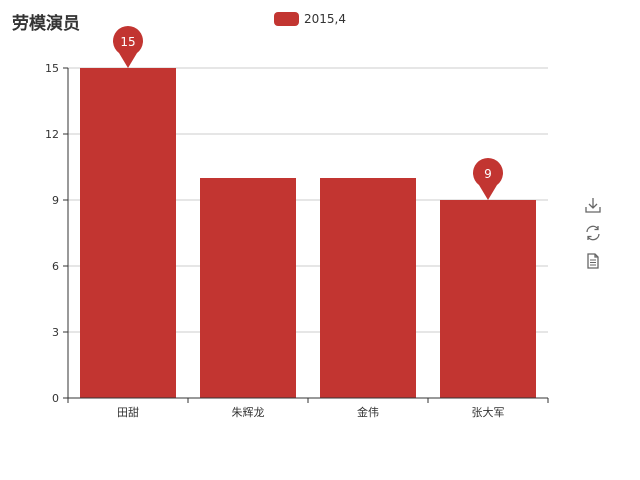 Image resolution: width=640 pixels, height=480 pixels. What do you see at coordinates (127, 42) in the screenshot?
I see `value-pin-label: 15` at bounding box center [127, 42].